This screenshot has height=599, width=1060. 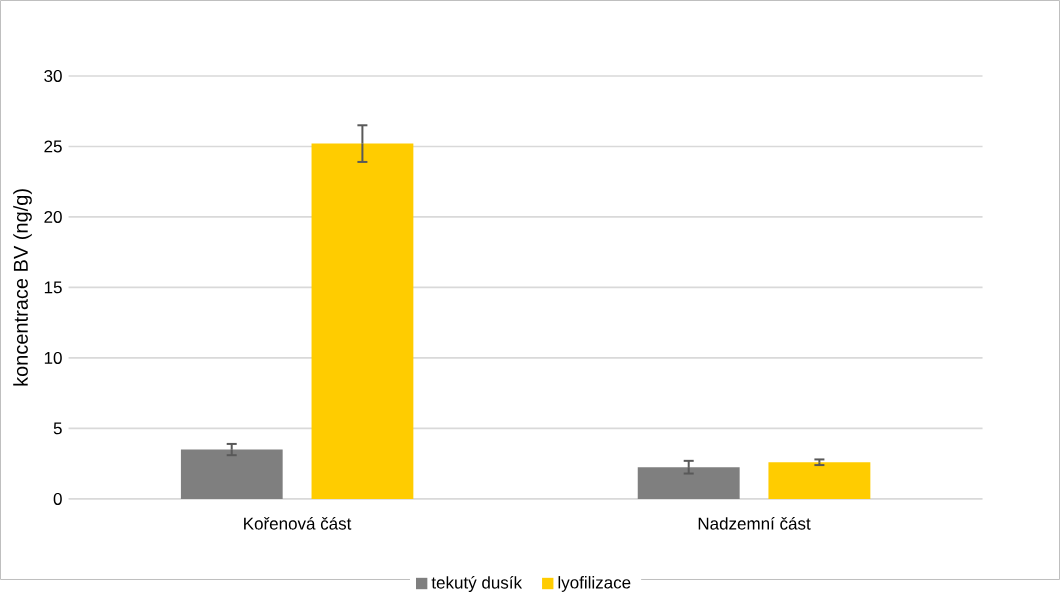 I want to click on y-axis-title: koncentrace BV (ng/g), so click(x=22, y=287).